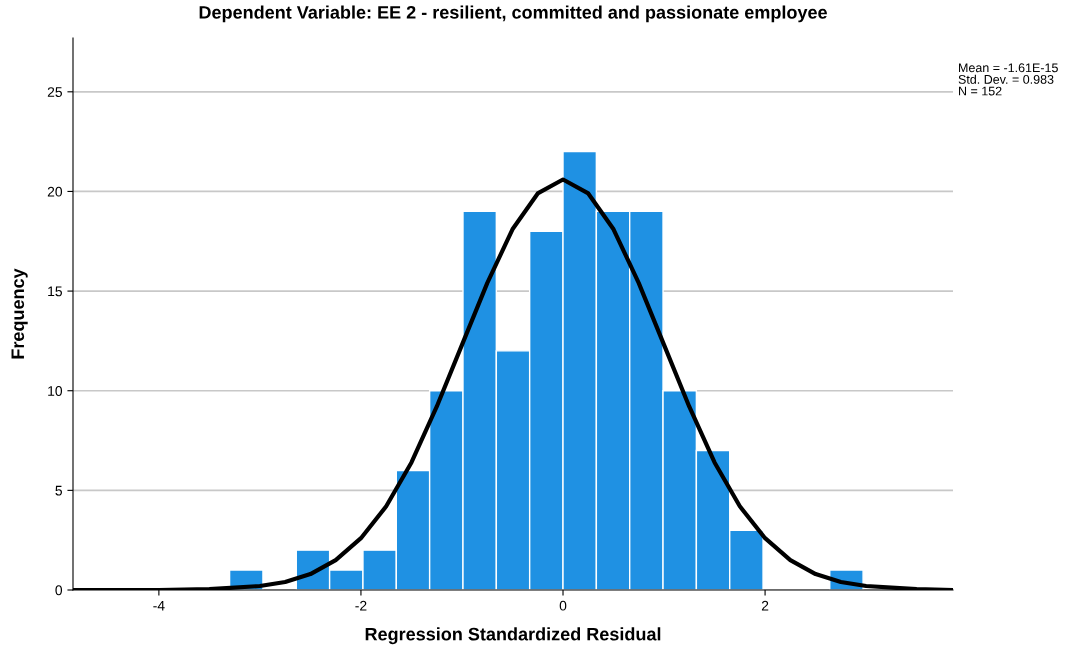 This screenshot has height=666, width=1081. Describe the element at coordinates (513, 14) in the screenshot. I see `chart-title: Dependent Variable: EE 2 - resilient, committed and passionate employee` at that location.